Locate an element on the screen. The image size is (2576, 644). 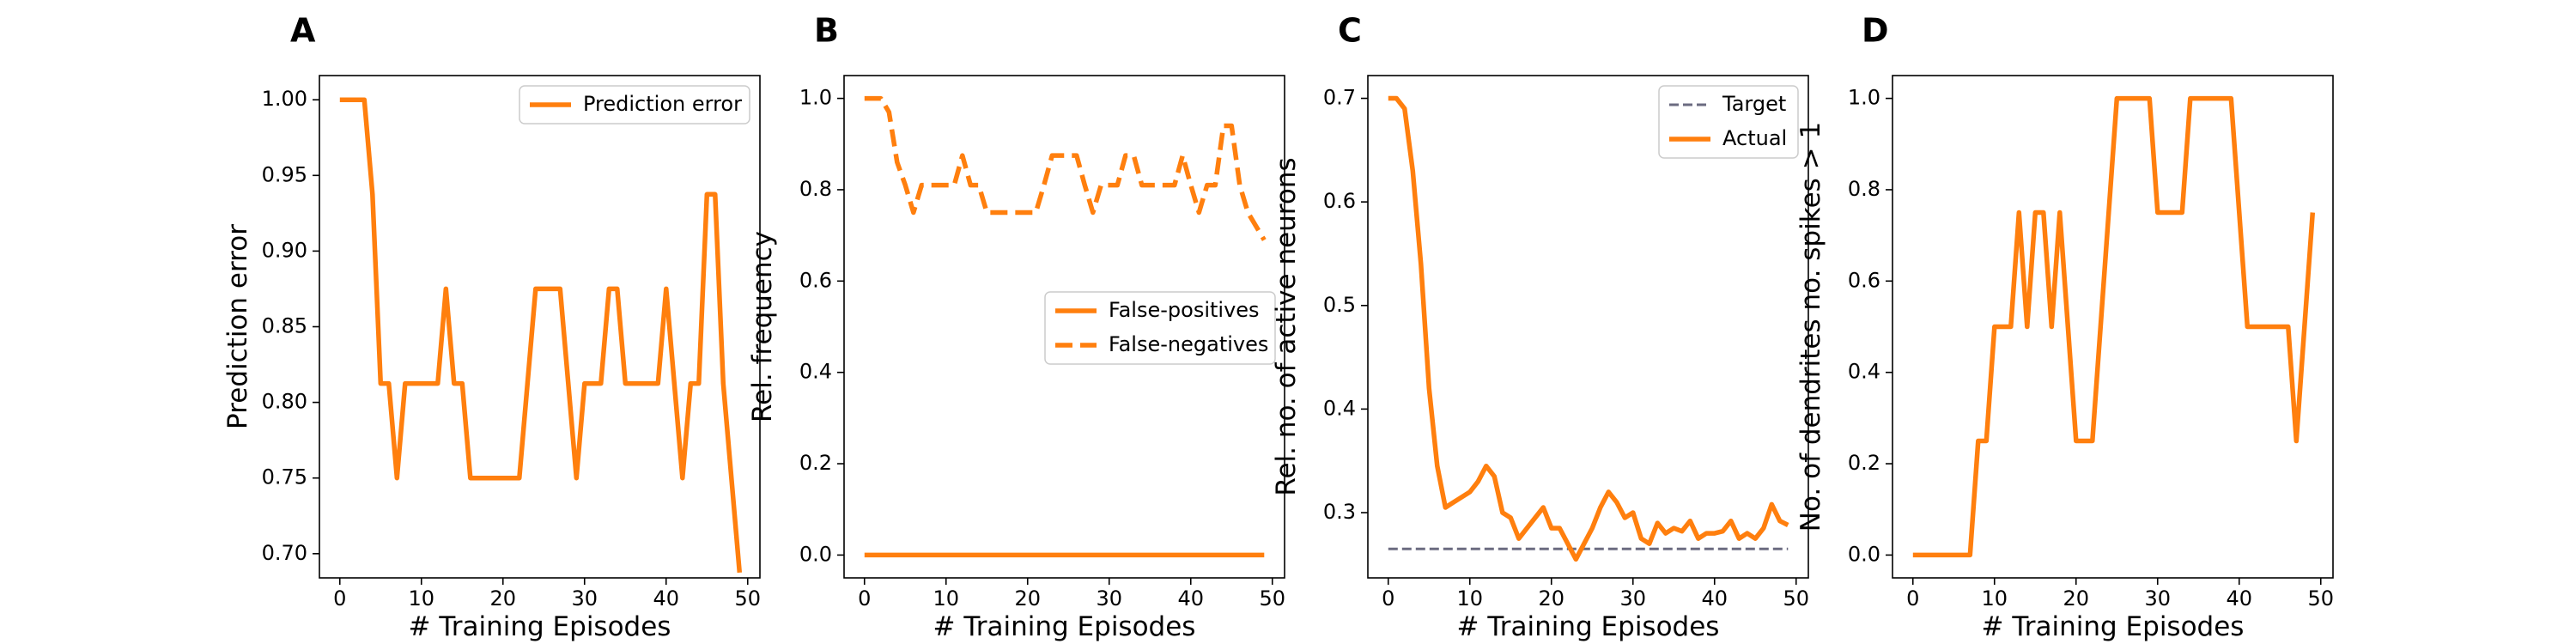
panel-letter-c: C is located at coordinates (1350, 31).